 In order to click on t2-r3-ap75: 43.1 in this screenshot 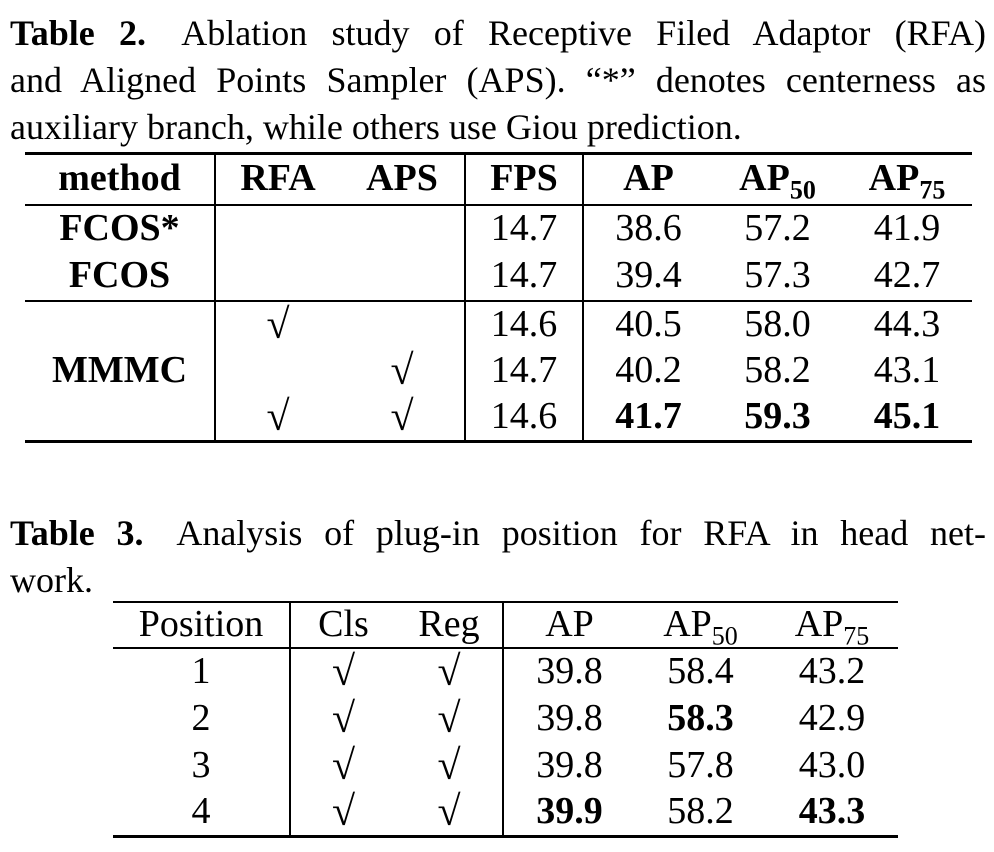, I will do `click(907, 370)`.